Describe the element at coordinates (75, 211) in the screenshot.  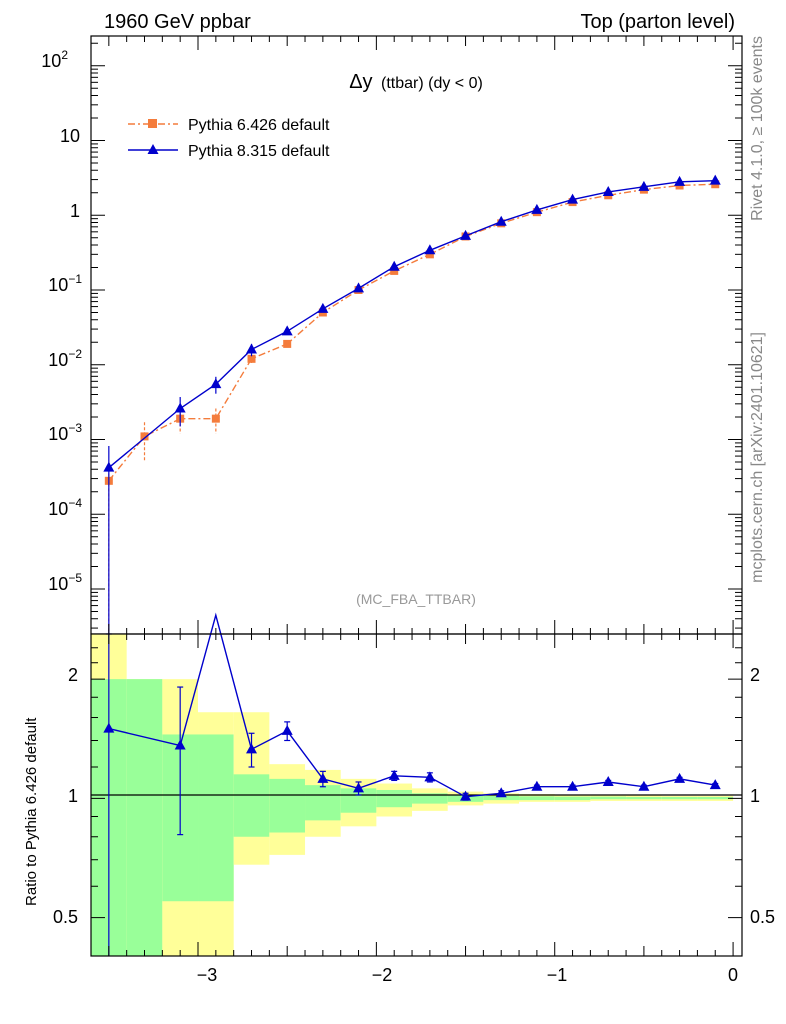
I see `ytick-label-1: 1` at that location.